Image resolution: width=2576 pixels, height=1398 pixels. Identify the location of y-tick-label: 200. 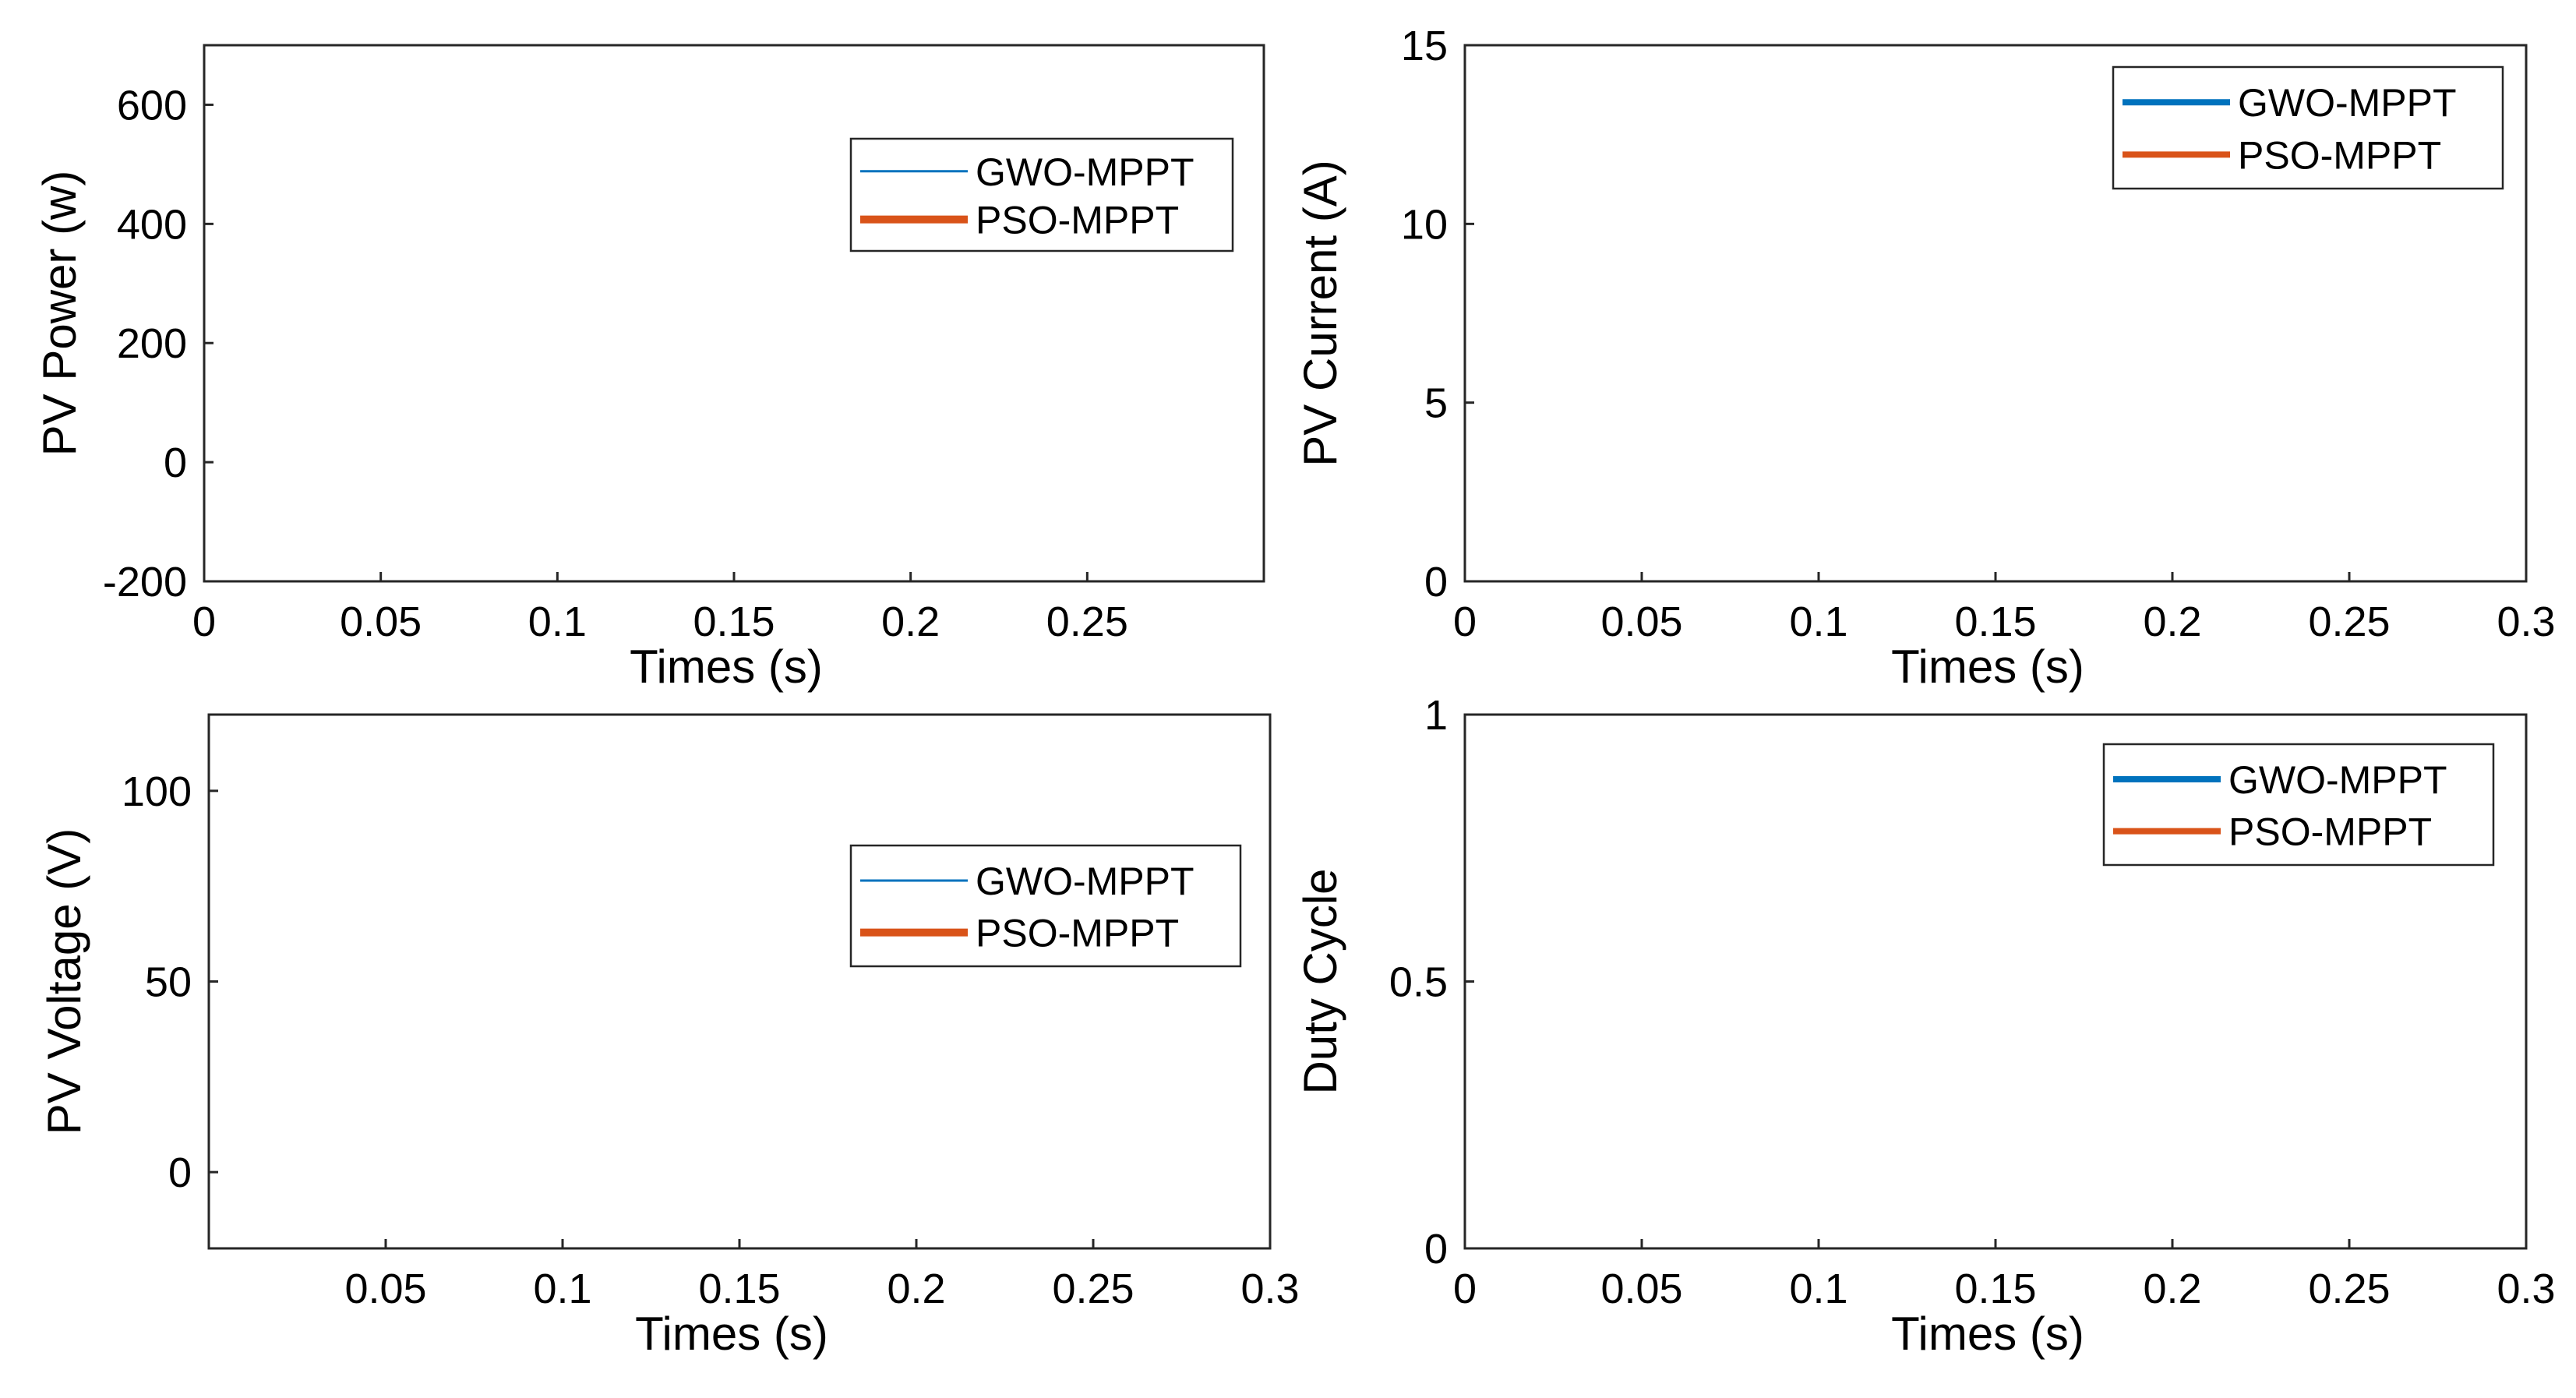
(152, 343).